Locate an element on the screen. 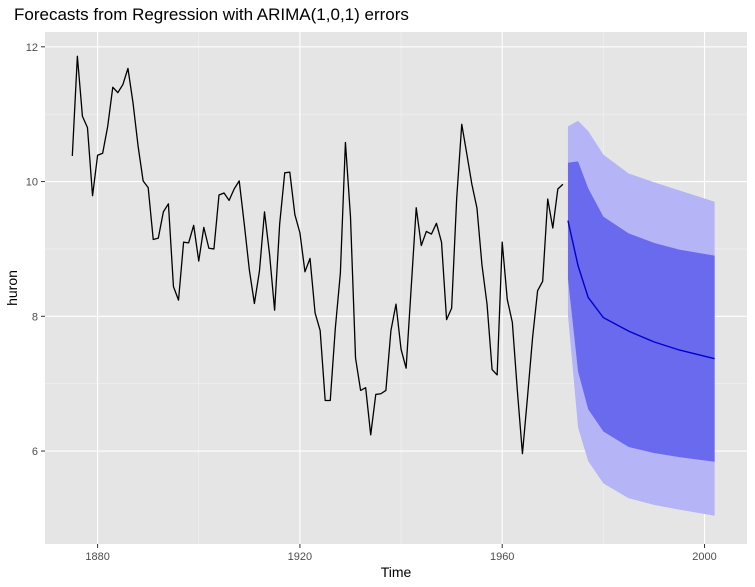 The width and height of the screenshot is (755, 587). y-tick-label: 8 is located at coordinates (35, 317).